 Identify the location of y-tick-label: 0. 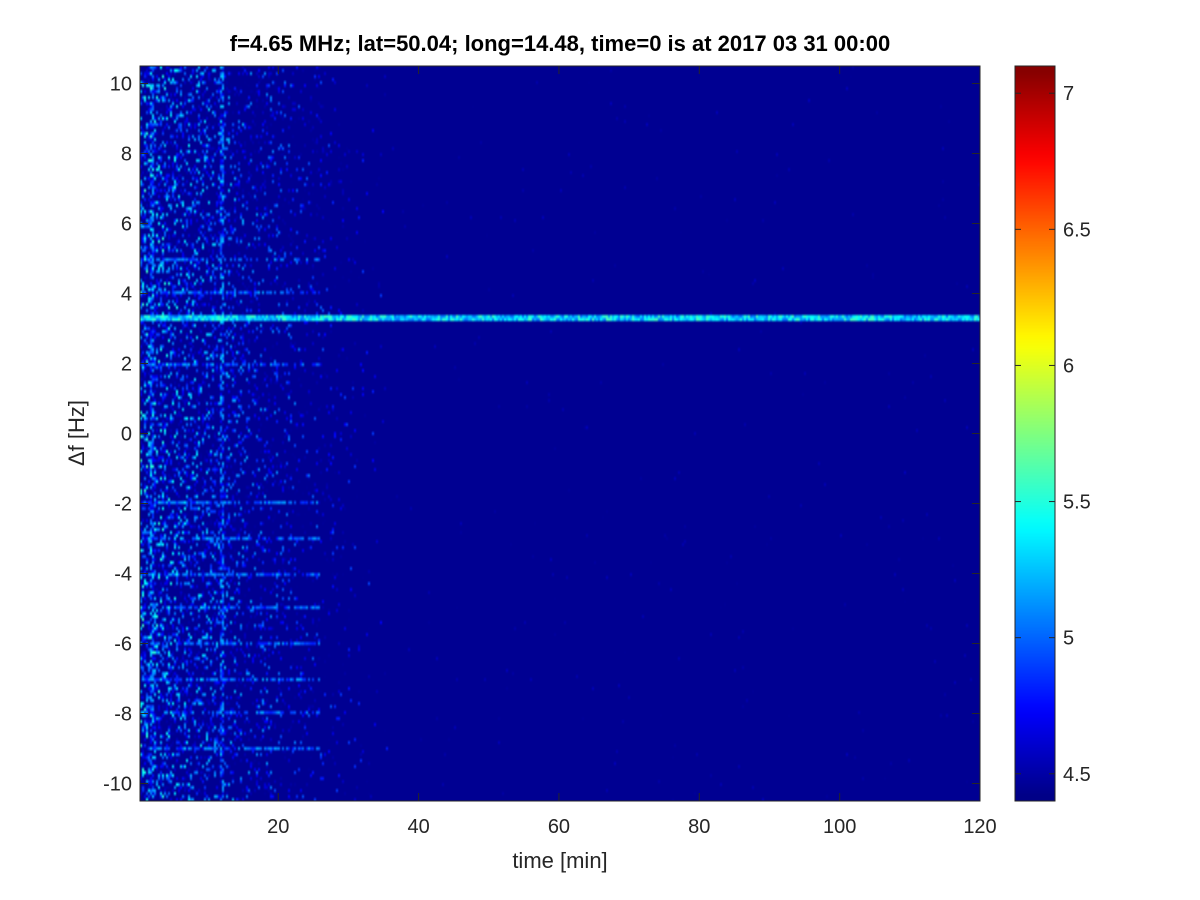
(126, 435).